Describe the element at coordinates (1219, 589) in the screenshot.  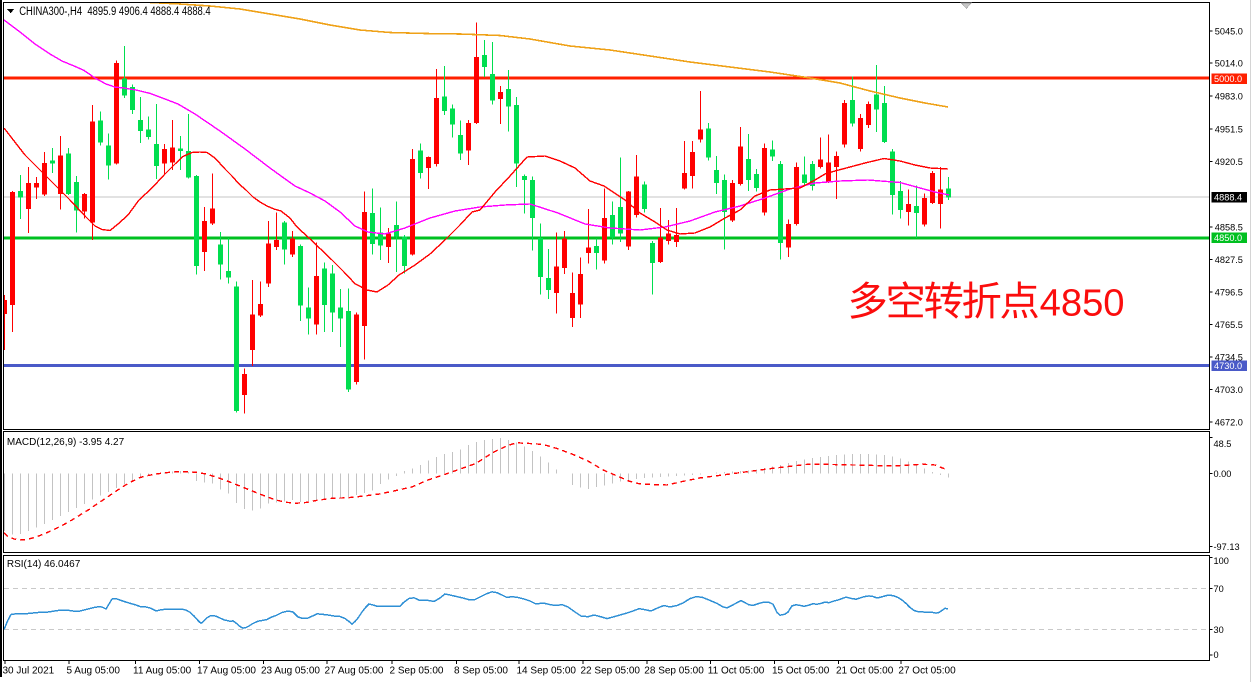
I see `svg-text: 70` at that location.